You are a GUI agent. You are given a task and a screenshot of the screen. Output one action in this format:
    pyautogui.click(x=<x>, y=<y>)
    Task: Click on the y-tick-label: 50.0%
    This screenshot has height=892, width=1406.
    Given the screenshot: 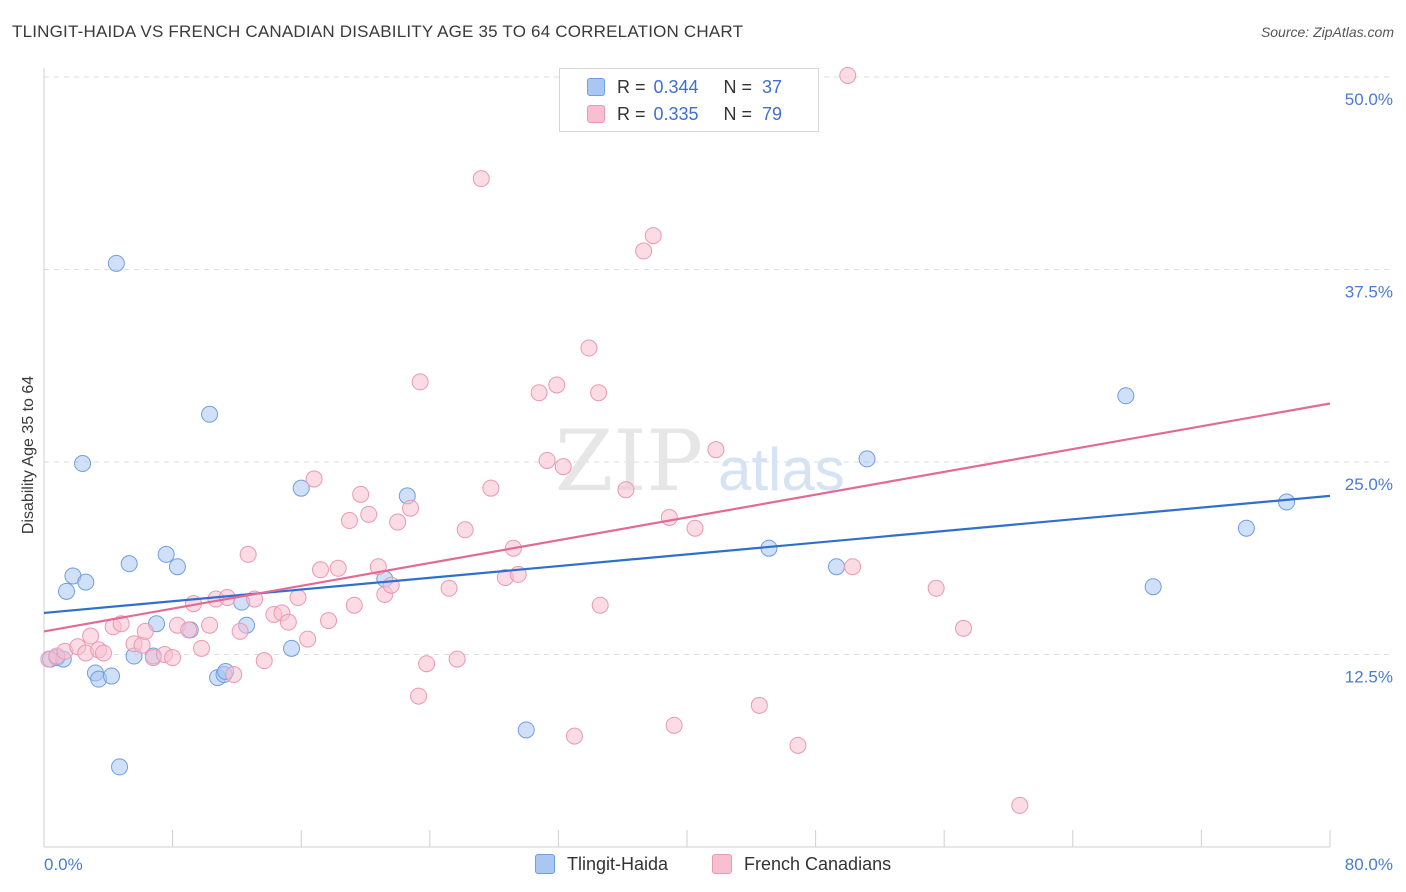 What is the action you would take?
    pyautogui.click(x=1369, y=99)
    